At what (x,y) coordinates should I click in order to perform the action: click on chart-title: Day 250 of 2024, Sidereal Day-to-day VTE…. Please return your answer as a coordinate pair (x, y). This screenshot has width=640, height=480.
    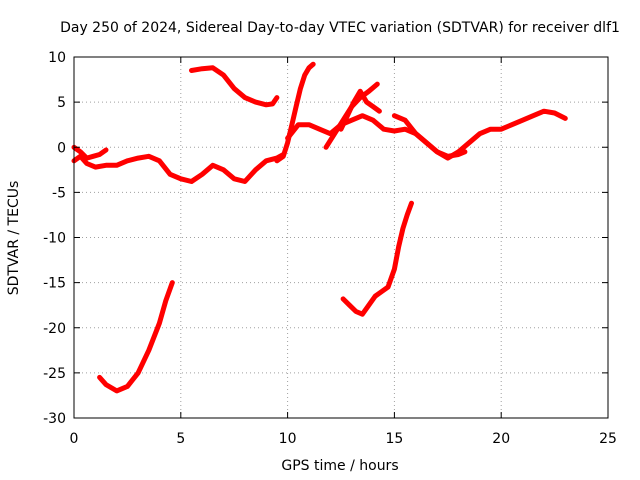
    Looking at the image, I should click on (340, 28).